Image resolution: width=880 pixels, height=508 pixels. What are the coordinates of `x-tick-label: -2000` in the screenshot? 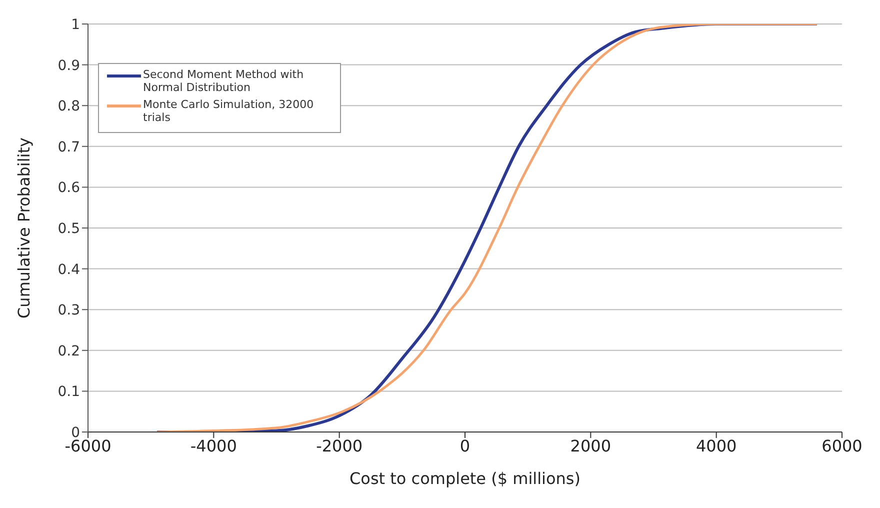 It's located at (339, 446).